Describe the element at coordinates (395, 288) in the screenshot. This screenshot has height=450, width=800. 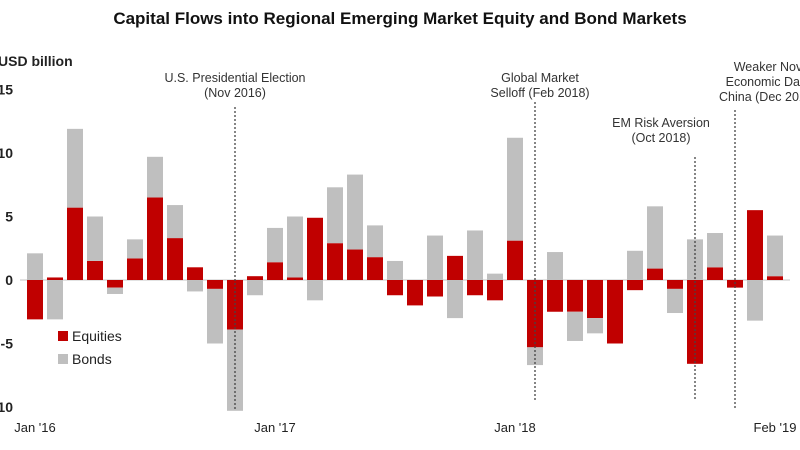
I see `bar-equities-jul-2017` at that location.